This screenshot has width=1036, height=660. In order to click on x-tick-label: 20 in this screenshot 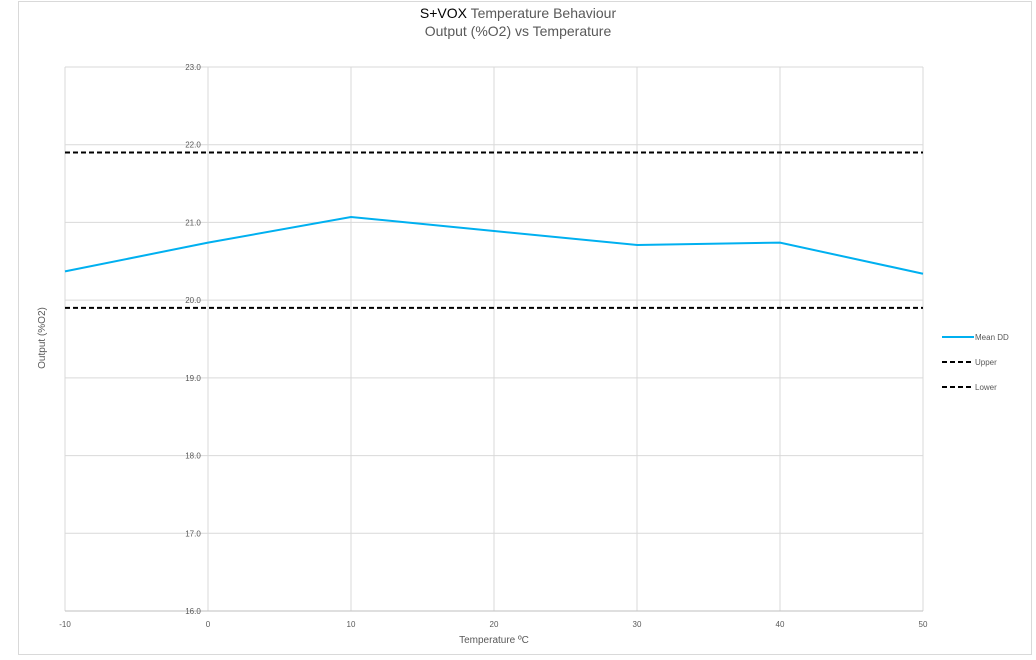, I will do `click(494, 624)`.